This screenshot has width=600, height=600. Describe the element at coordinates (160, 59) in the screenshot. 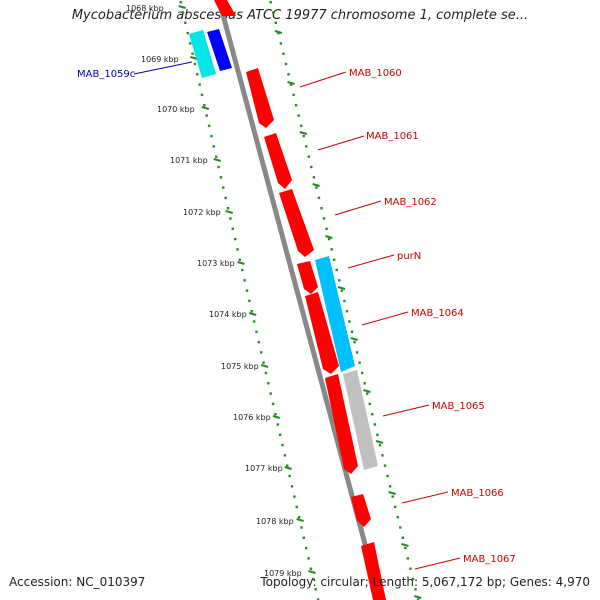

I see `scale-label: 1069 kbp` at that location.